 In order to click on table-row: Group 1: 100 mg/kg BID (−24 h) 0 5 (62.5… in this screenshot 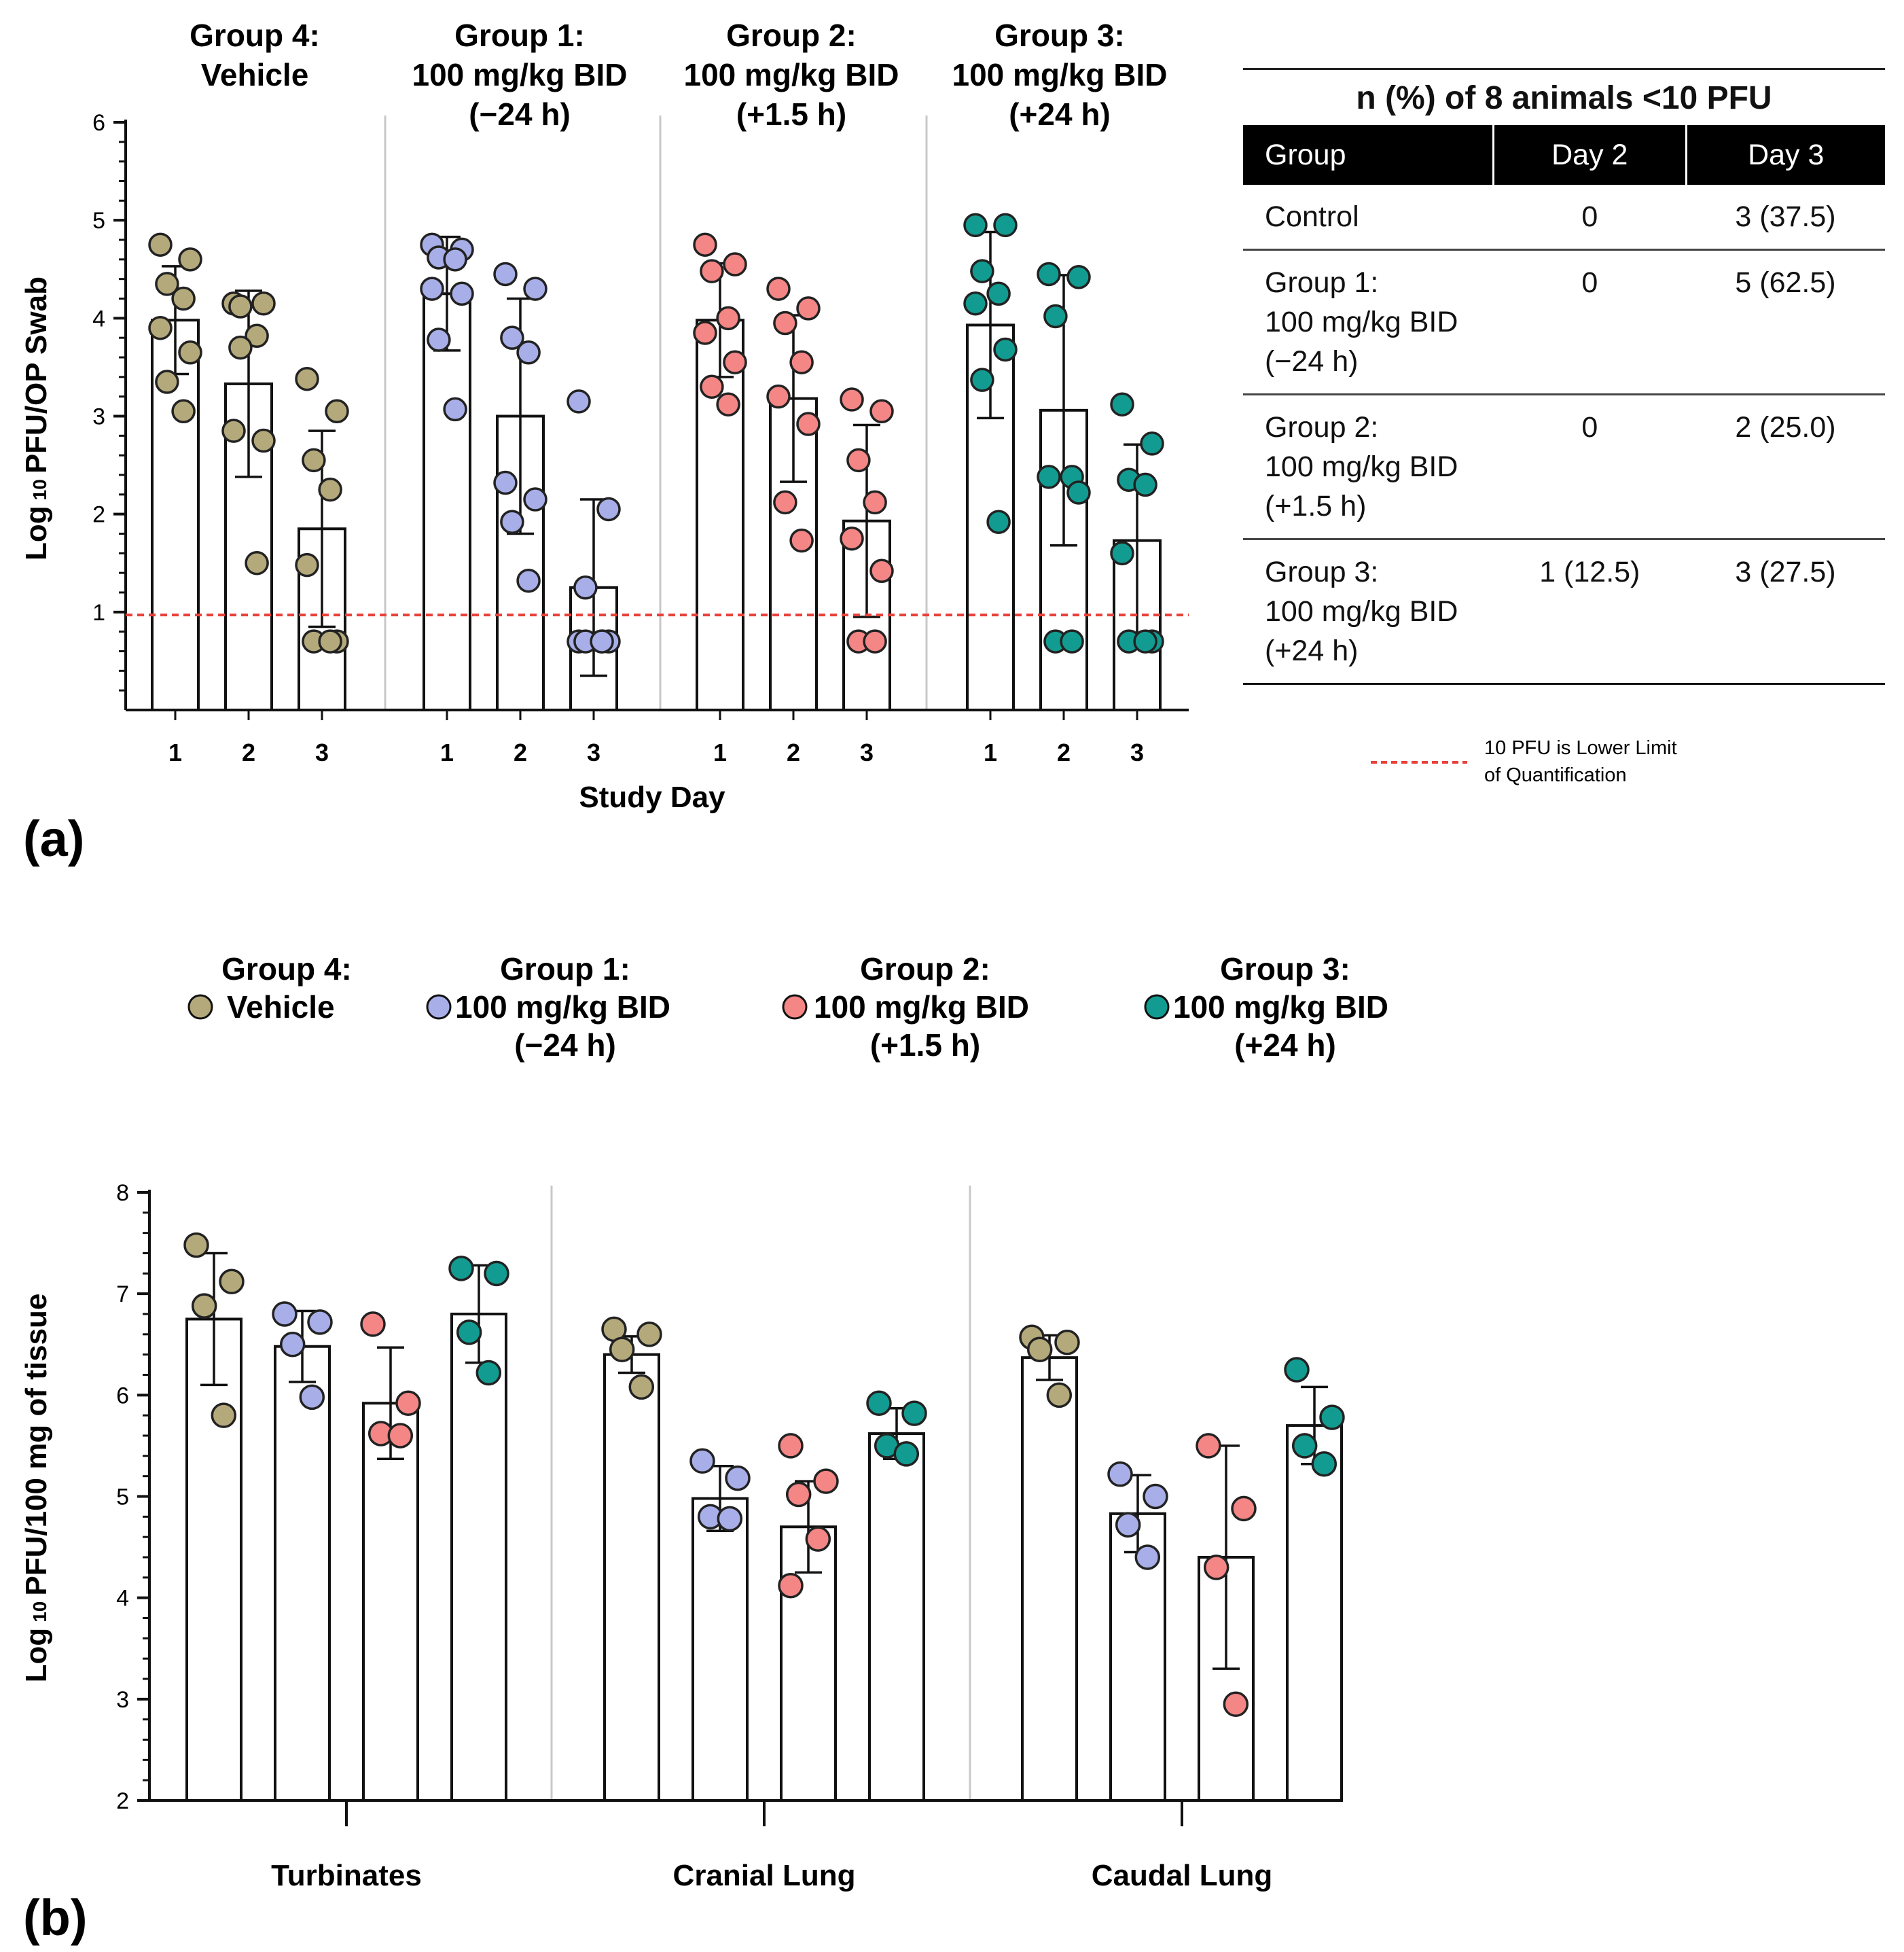, I will do `click(1564, 322)`.